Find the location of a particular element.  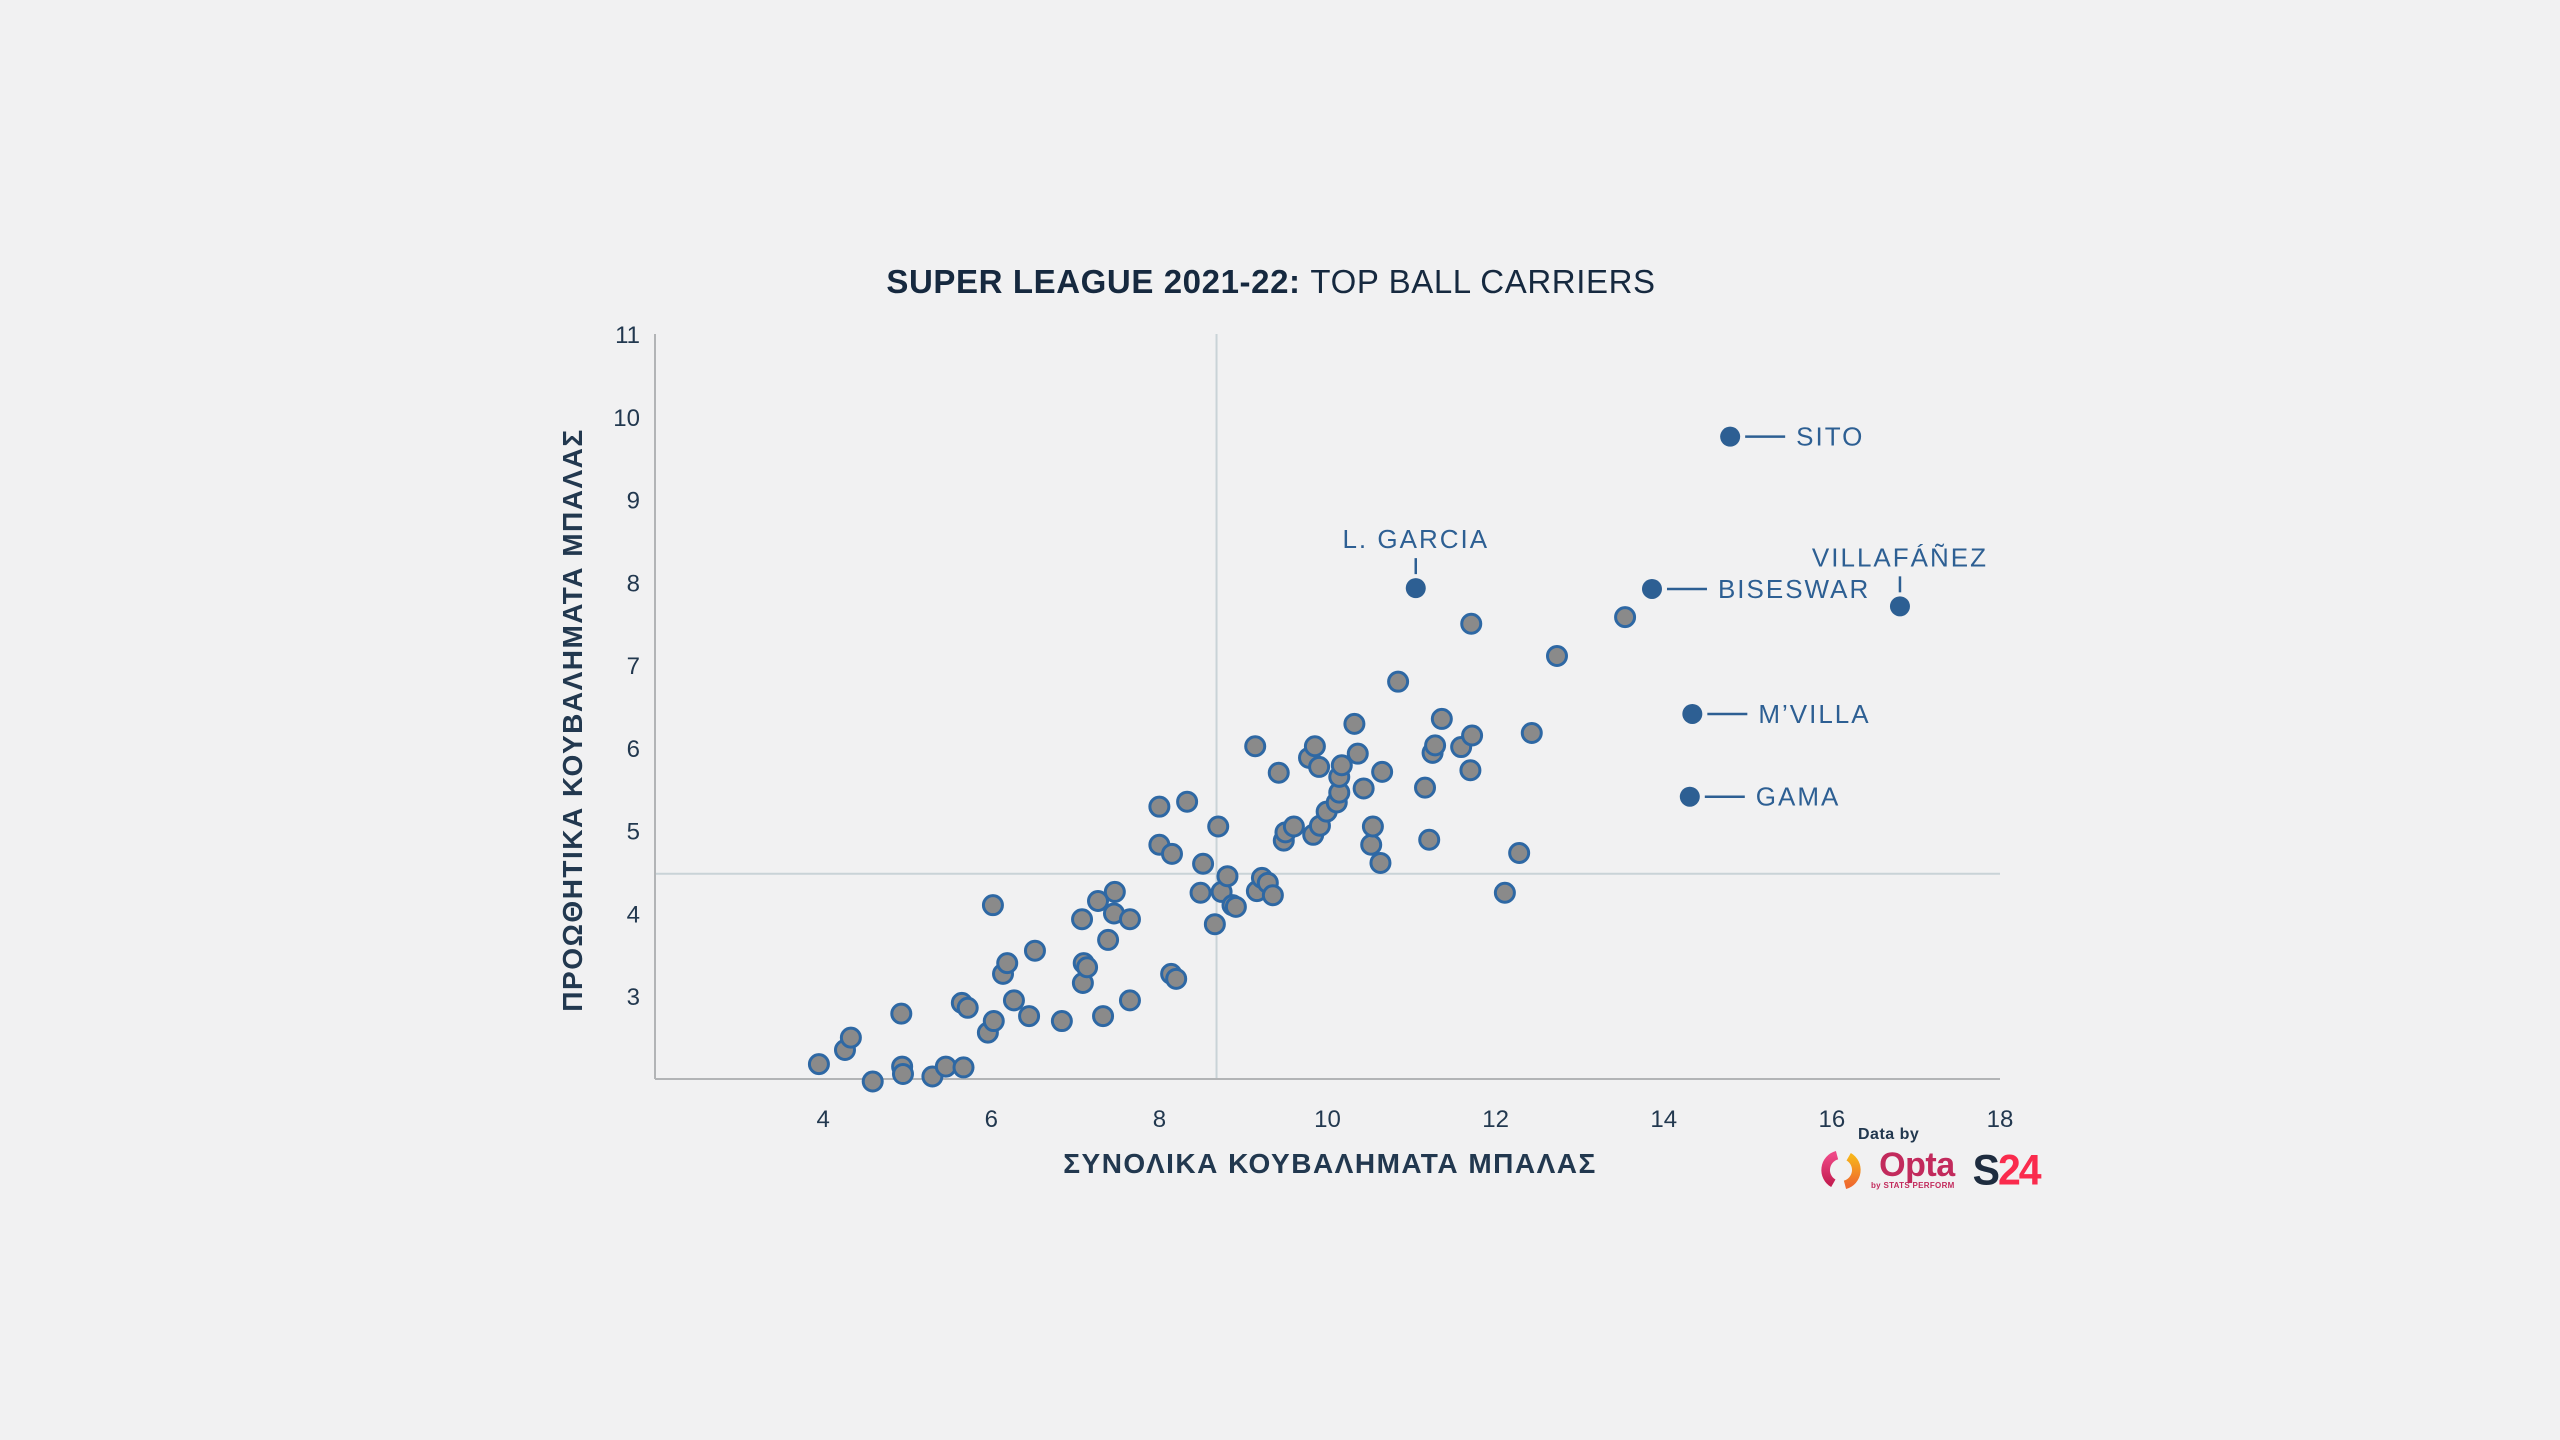

opta-wordmark: Opta is located at coordinates (1917, 1165).